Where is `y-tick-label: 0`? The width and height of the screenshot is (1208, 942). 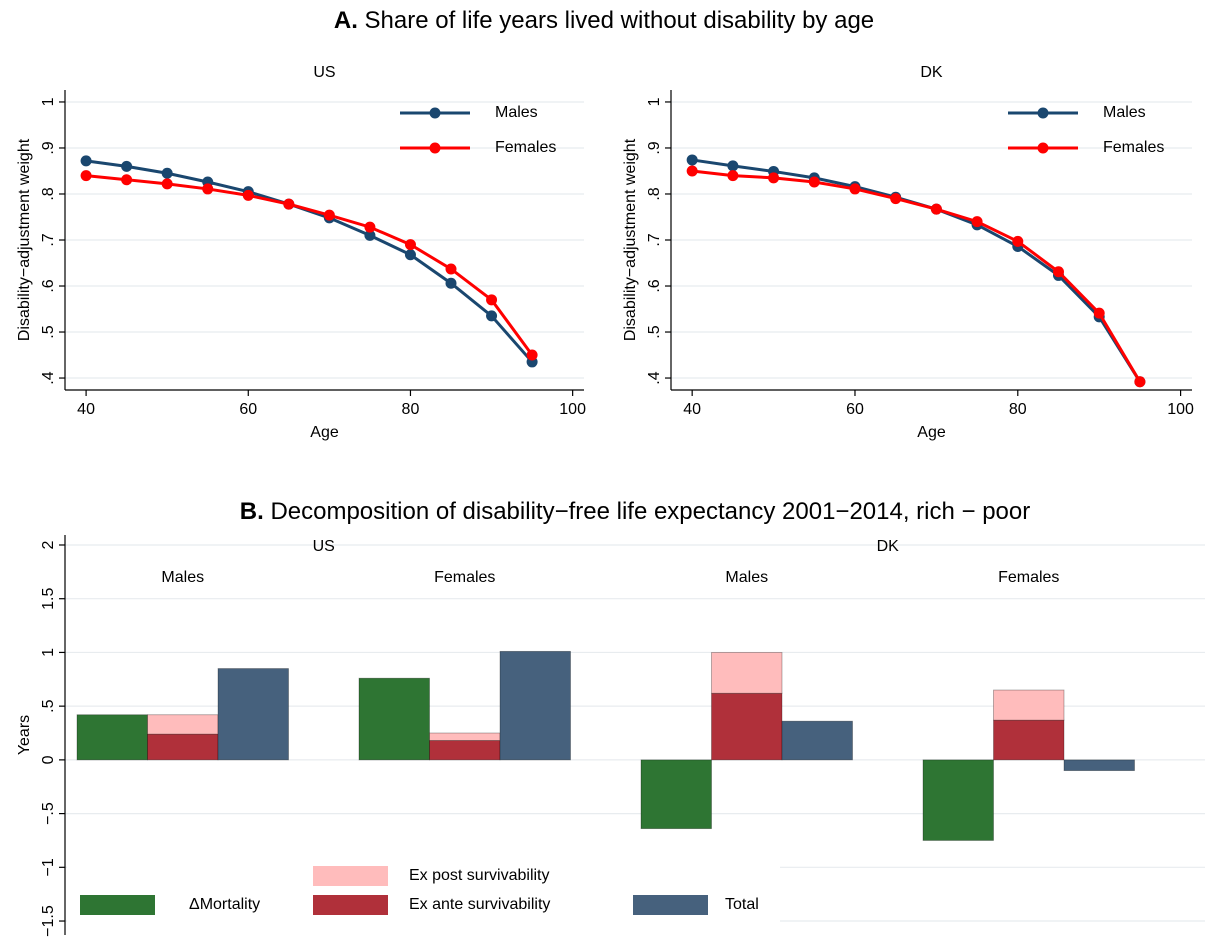 y-tick-label: 0 is located at coordinates (48, 759).